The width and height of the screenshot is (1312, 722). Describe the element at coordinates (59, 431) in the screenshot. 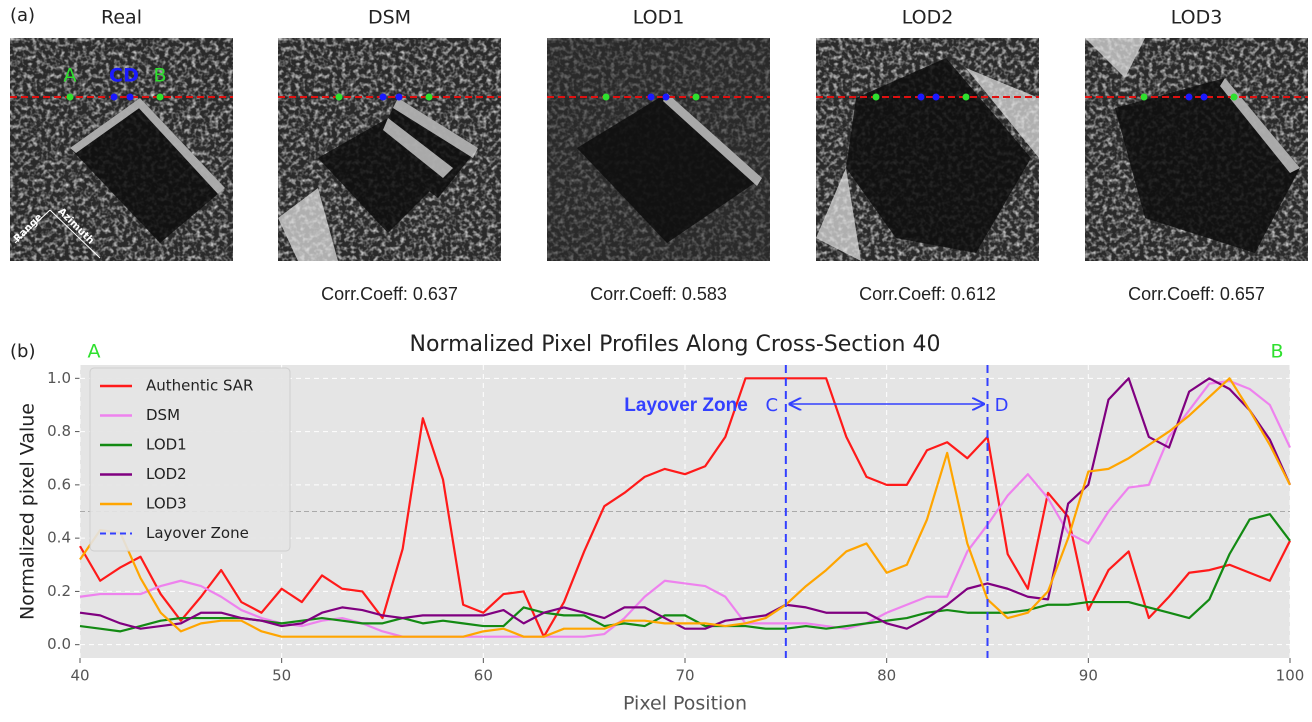

I see `y-tick-label: 0.8` at that location.